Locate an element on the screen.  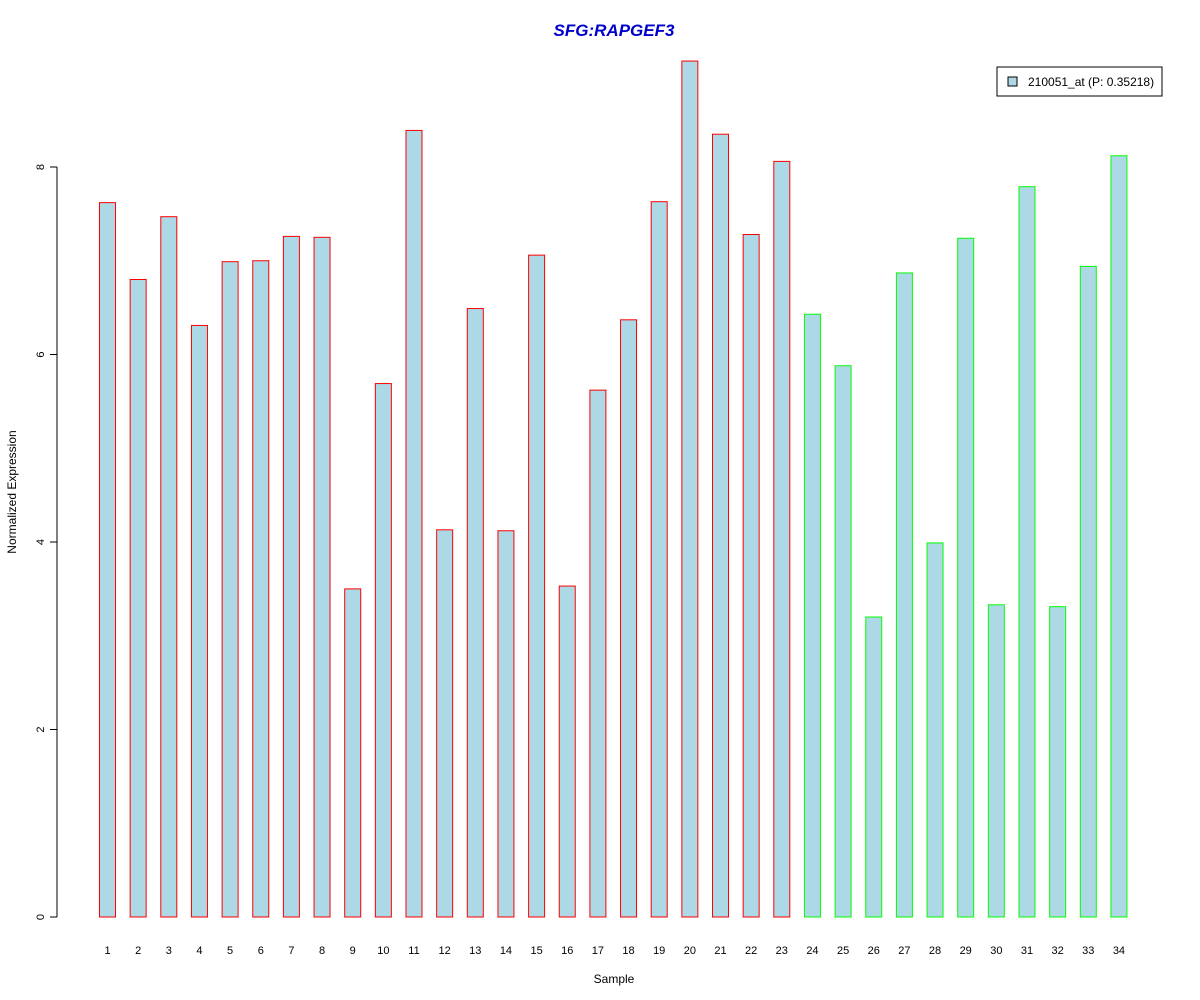
x-tick-label: 28 is located at coordinates (935, 951).